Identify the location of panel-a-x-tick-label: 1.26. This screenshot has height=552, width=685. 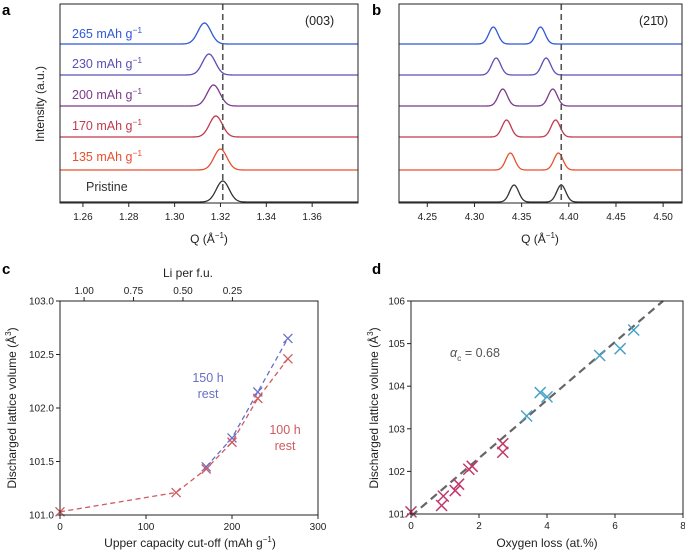
(83, 217).